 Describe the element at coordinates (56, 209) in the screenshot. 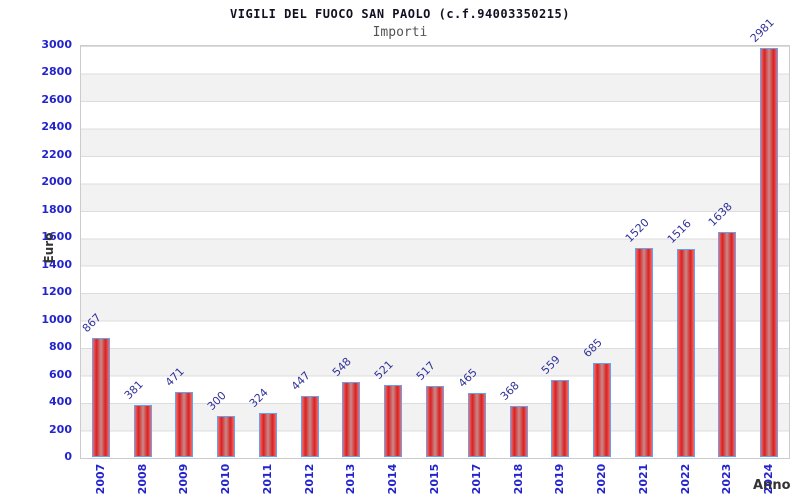

I see `y-tick-label: 1800` at that location.